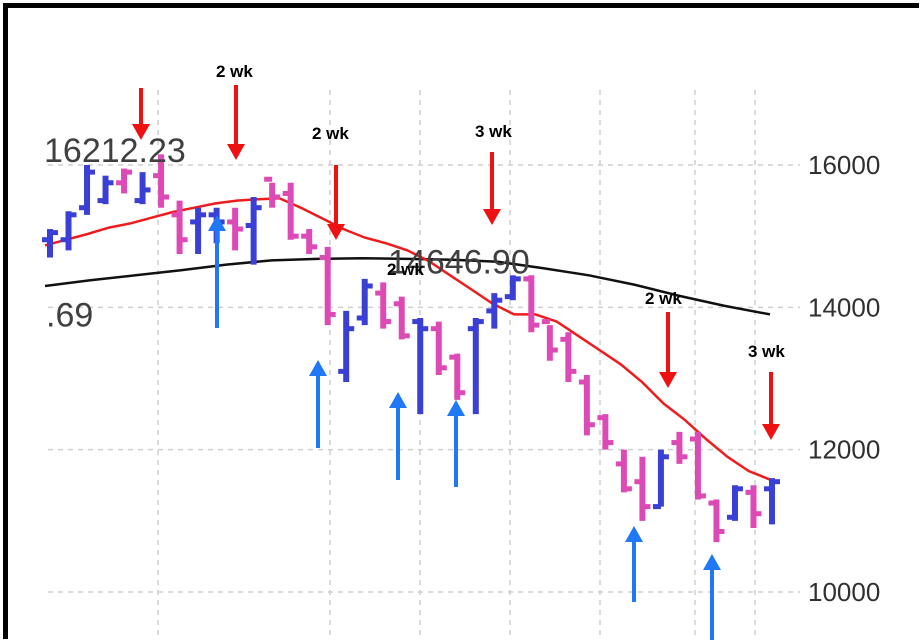 The height and width of the screenshot is (643, 924). Describe the element at coordinates (459, 262) in the screenshot. I see `value-label: 14646.90` at that location.